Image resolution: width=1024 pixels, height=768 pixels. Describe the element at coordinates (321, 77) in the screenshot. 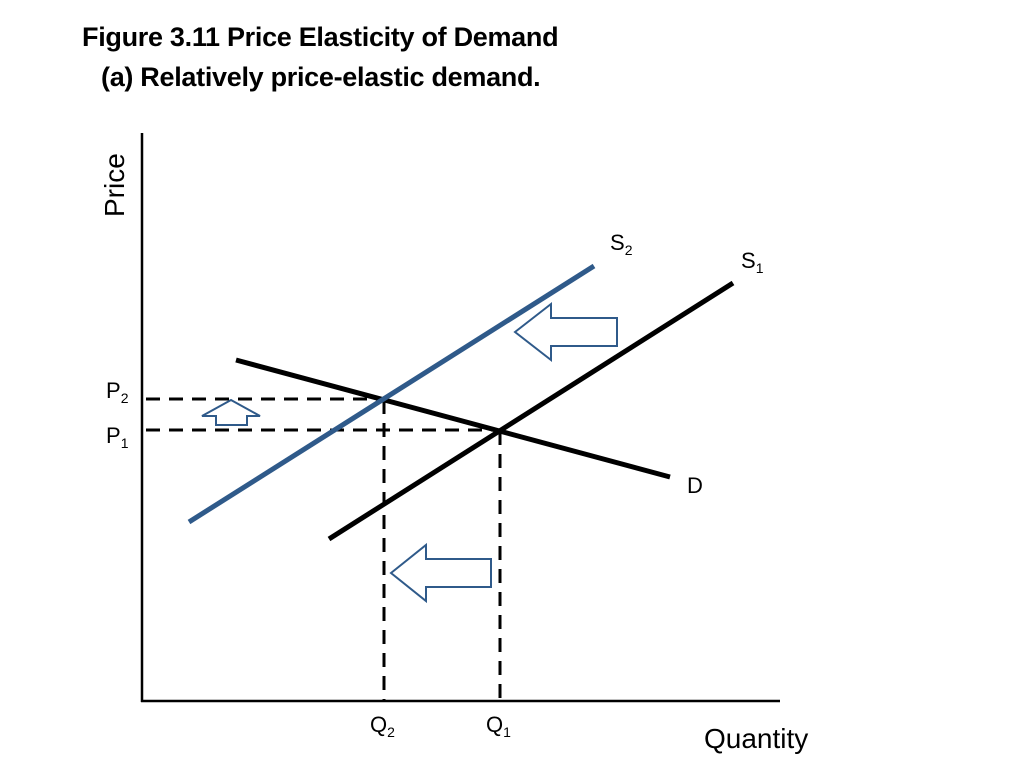

I see `figure-subtitle: (a) Relatively price-elastic demand.` at that location.